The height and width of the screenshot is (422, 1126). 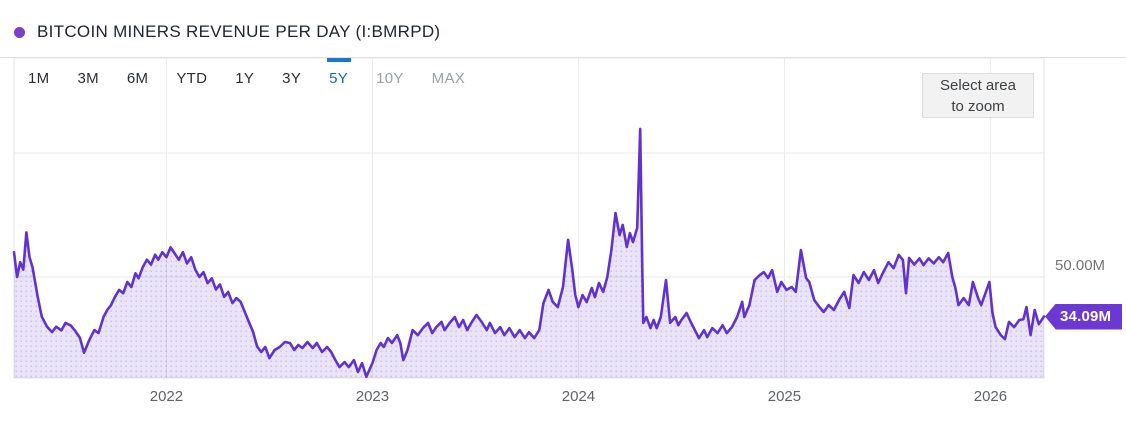 What do you see at coordinates (1083, 316) in the screenshot?
I see `last-value-badge: 34.09M` at bounding box center [1083, 316].